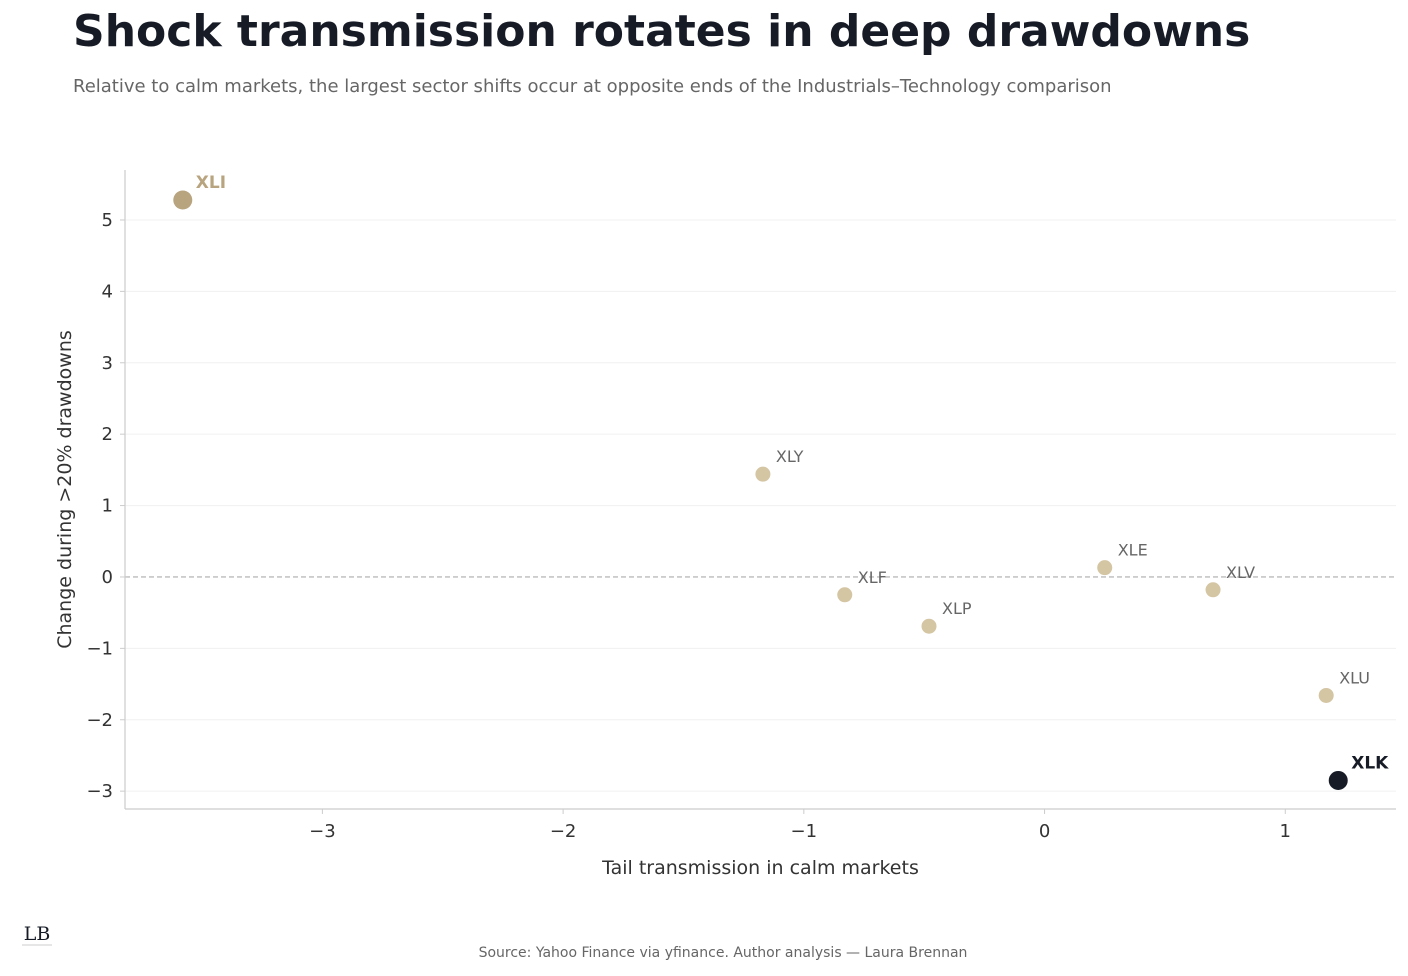 The image size is (1408, 976). I want to click on y-tick-label: −1, so click(99, 648).